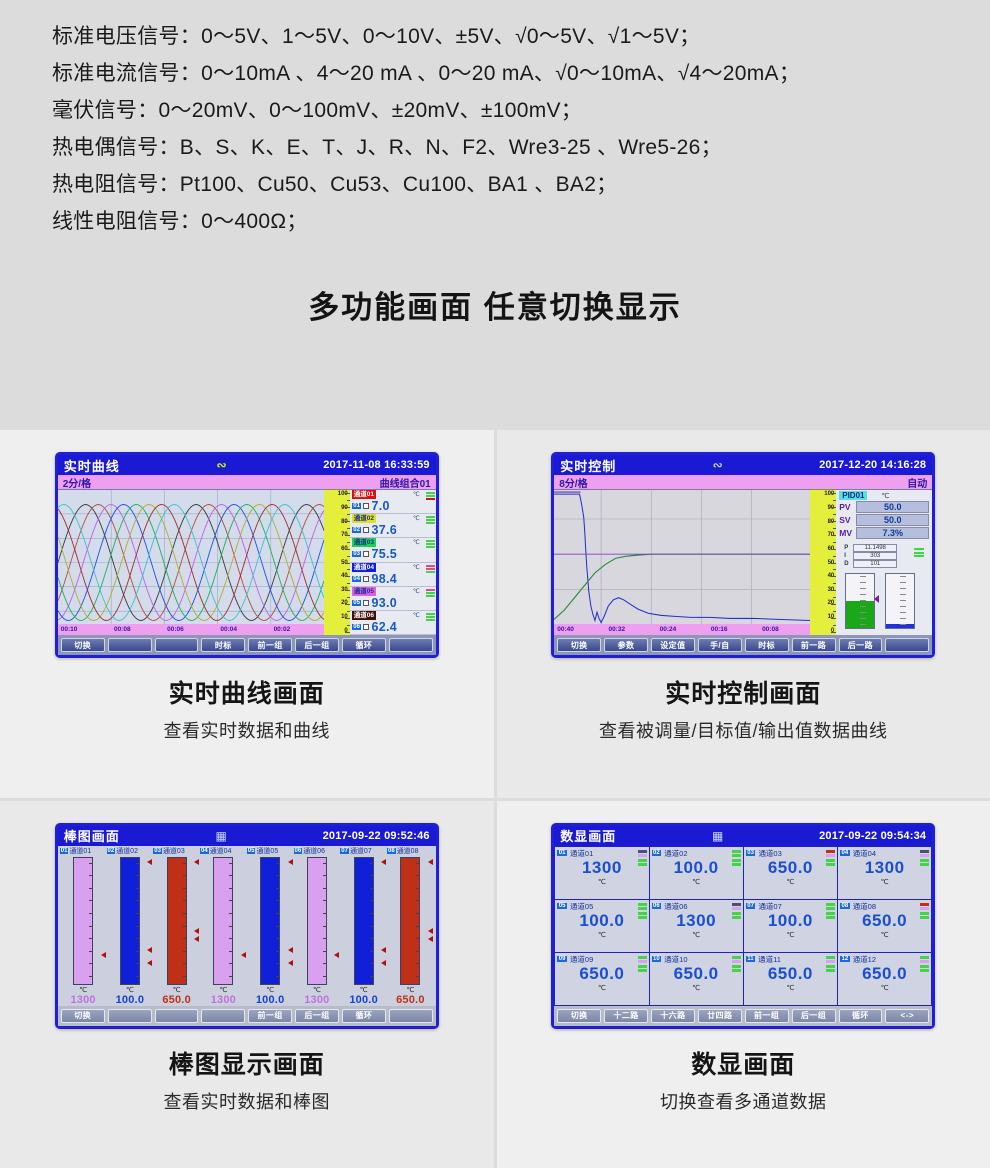 This screenshot has width=990, height=1168. What do you see at coordinates (919, 552) in the screenshot?
I see `pid-legend-icon` at bounding box center [919, 552].